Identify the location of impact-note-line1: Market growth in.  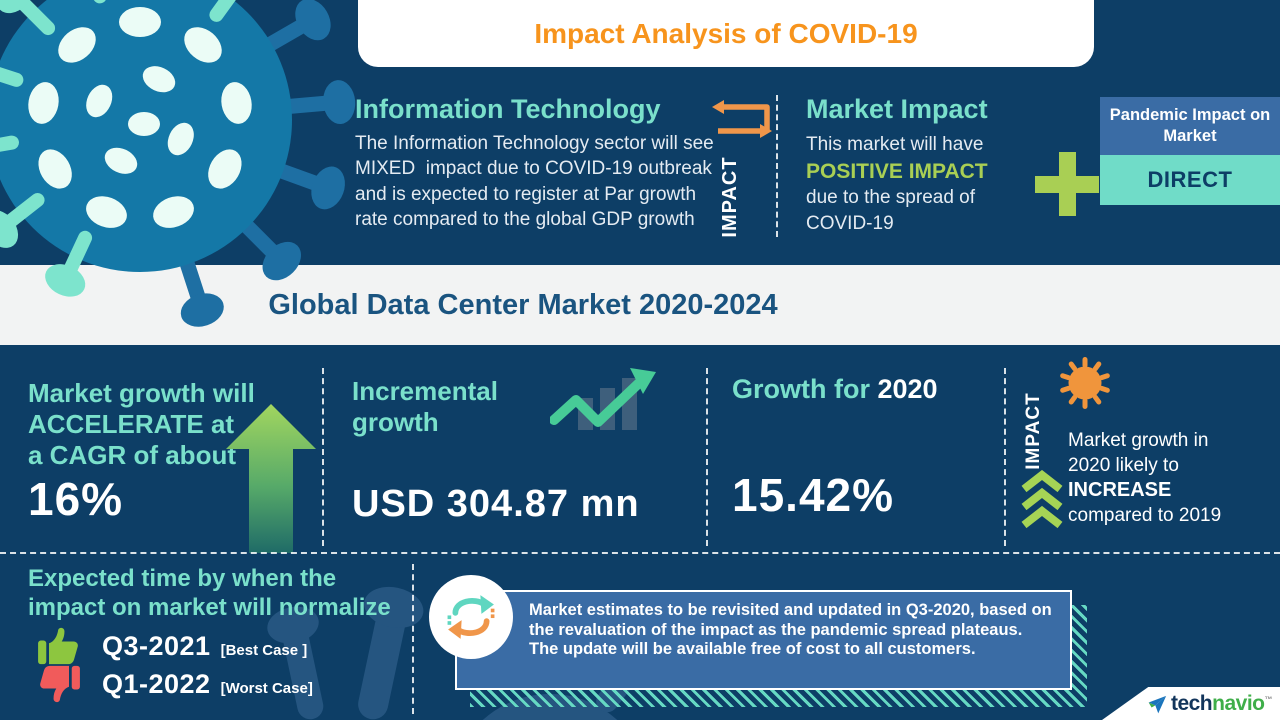
(1138, 440).